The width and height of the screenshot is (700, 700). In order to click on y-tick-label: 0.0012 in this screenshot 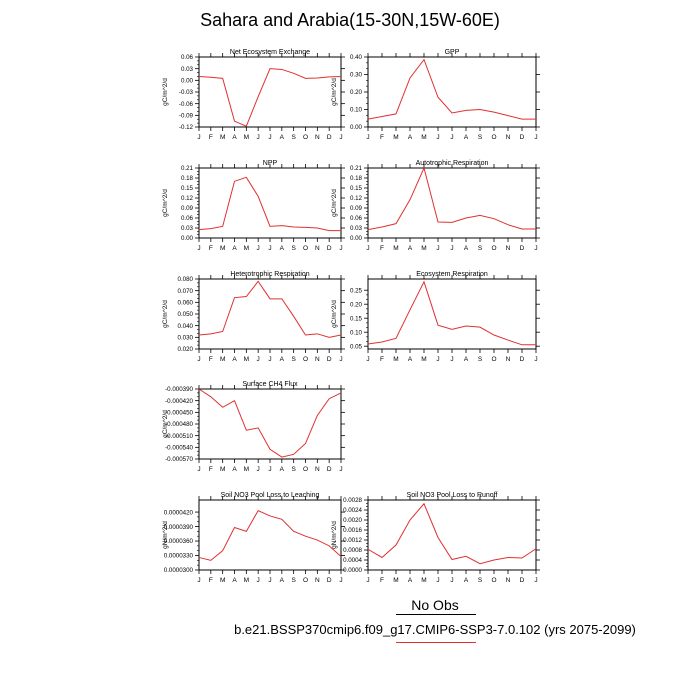, I will do `click(352, 540)`.